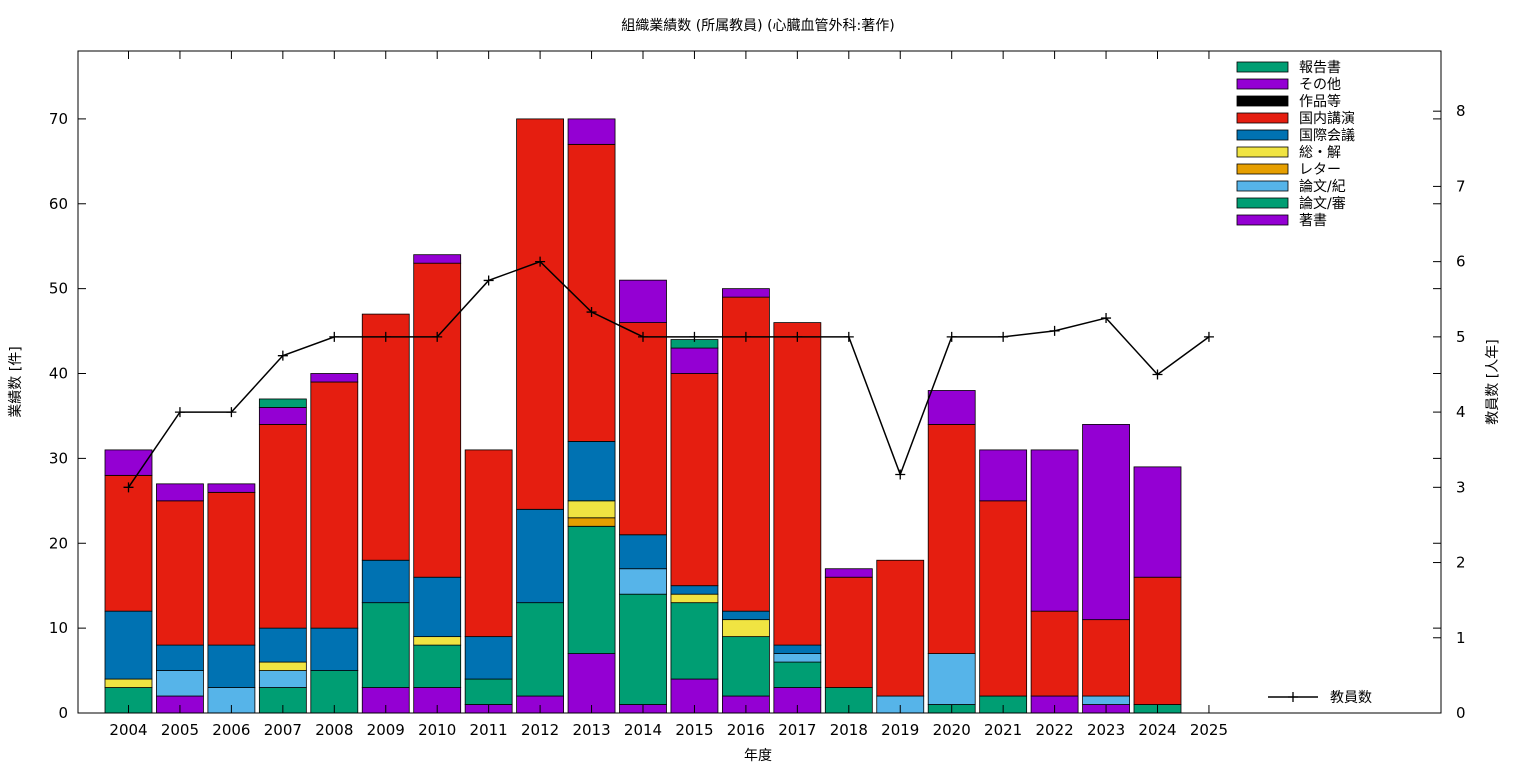 The width and height of the screenshot is (1536, 768). I want to click on bar-segment-2009-s1, so click(385, 645).